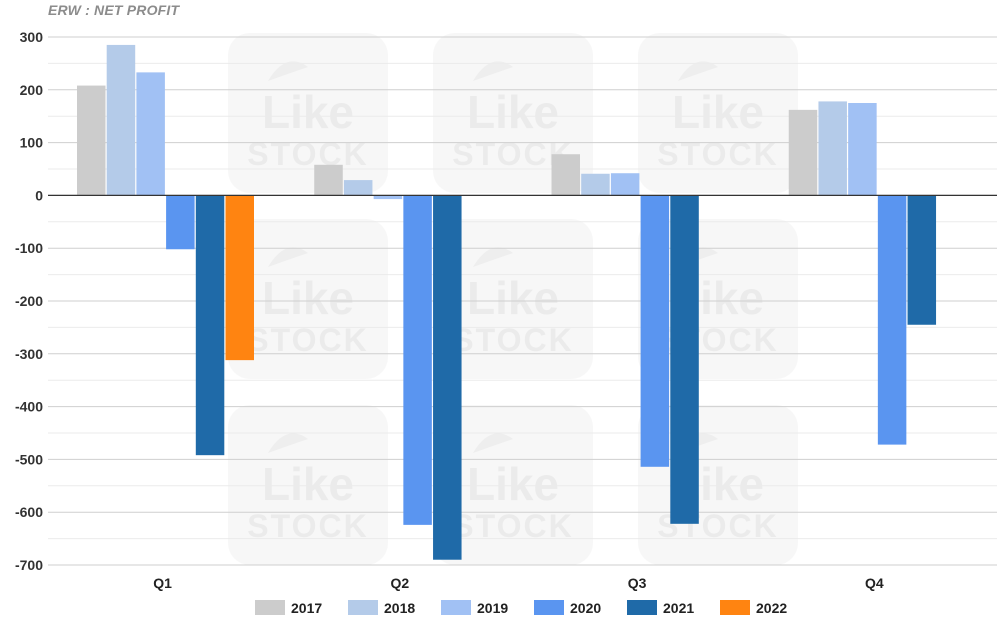 Image resolution: width=1002 pixels, height=623 pixels. What do you see at coordinates (29, 248) in the screenshot?
I see `y-tick-label: -100` at bounding box center [29, 248].